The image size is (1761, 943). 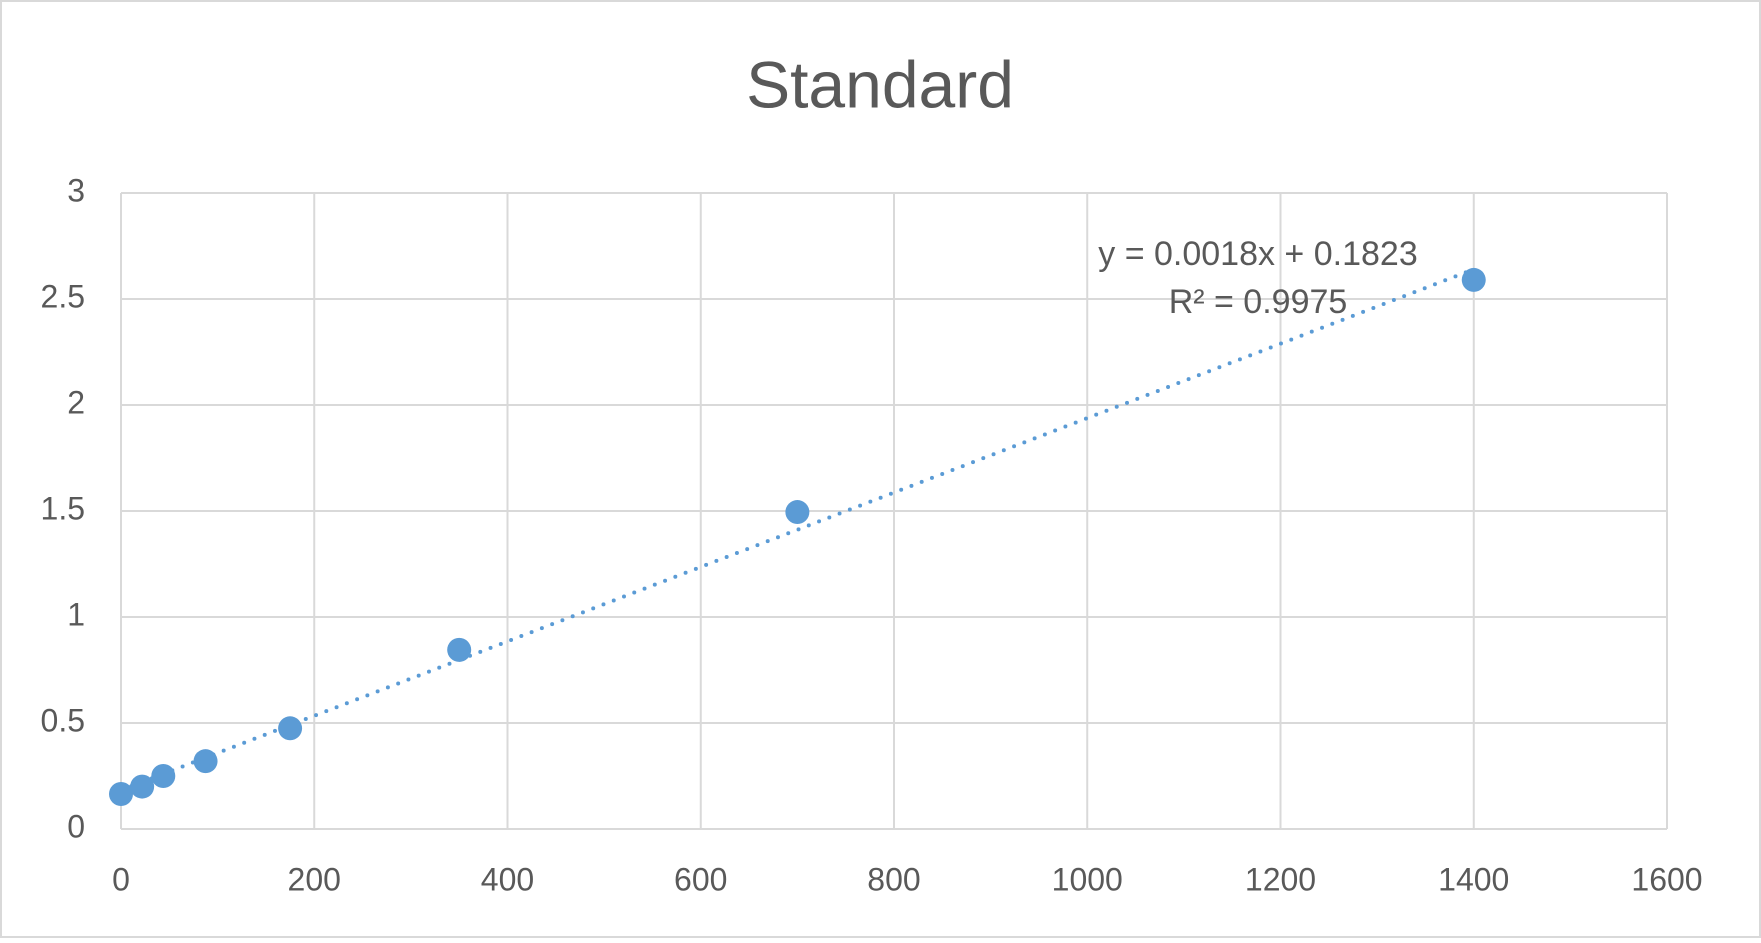 What do you see at coordinates (880, 84) in the screenshot?
I see `chart-title: Standard` at bounding box center [880, 84].